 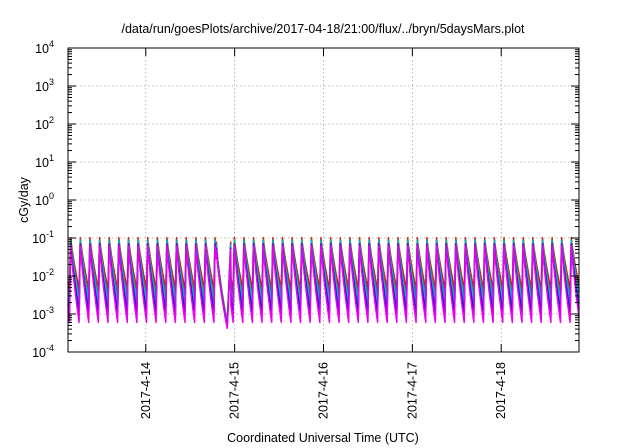 I want to click on x-tick-label: 2017-4-14, so click(x=146, y=390).